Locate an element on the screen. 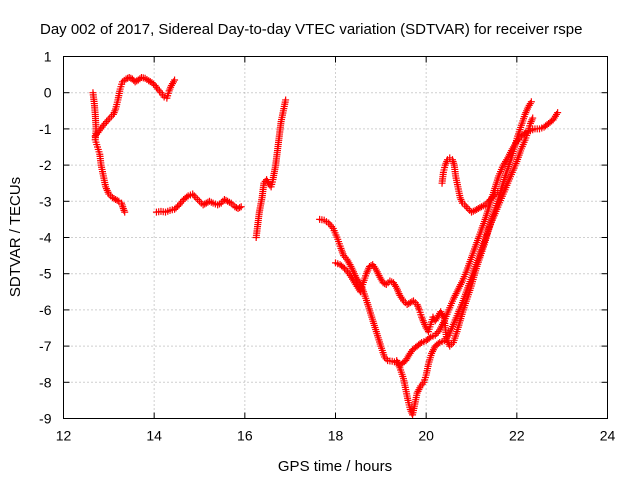  y-axis-title: SDTVAR / TECUs is located at coordinates (15, 237).